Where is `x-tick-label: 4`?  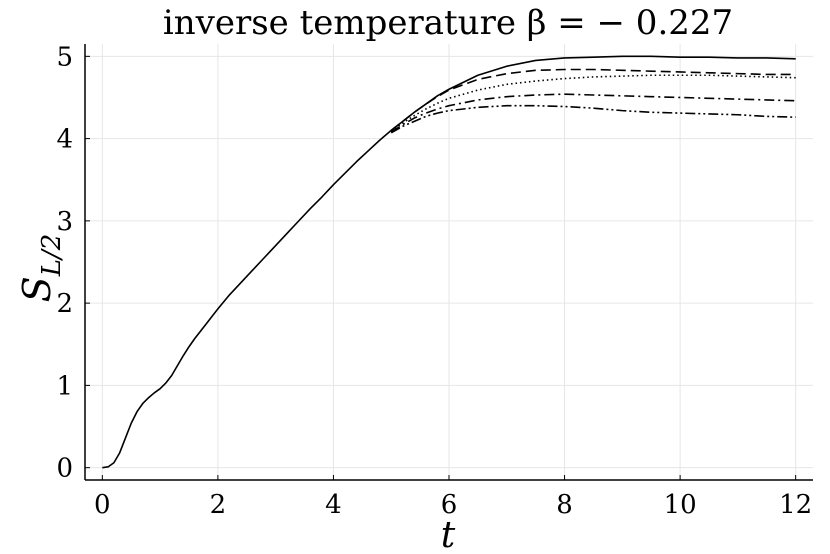 x-tick-label: 4 is located at coordinates (333, 505).